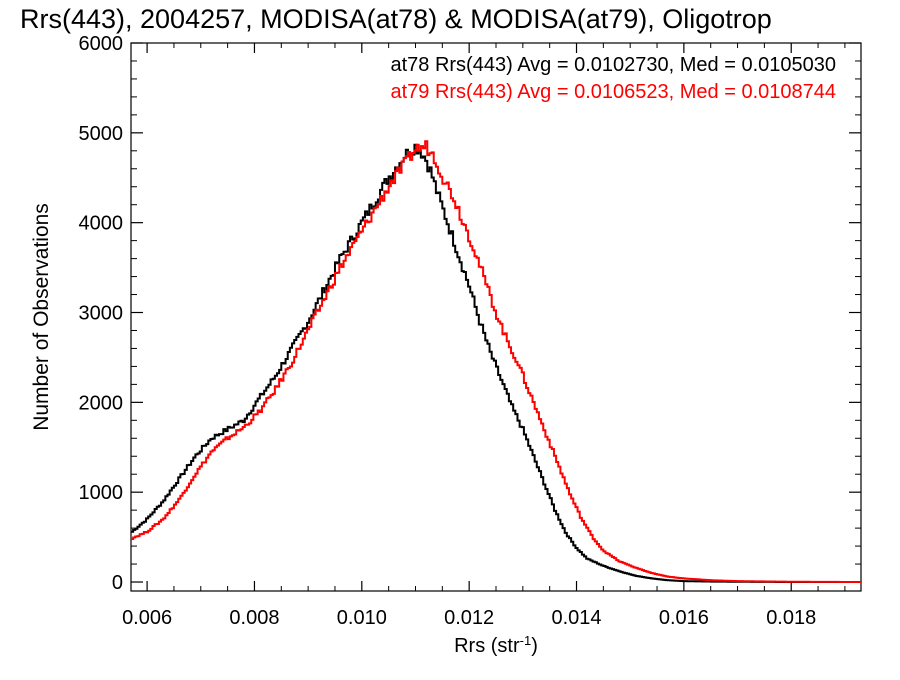 Image resolution: width=900 pixels, height=680 pixels. What do you see at coordinates (101, 44) in the screenshot?
I see `y-tick-label: 6000` at bounding box center [101, 44].